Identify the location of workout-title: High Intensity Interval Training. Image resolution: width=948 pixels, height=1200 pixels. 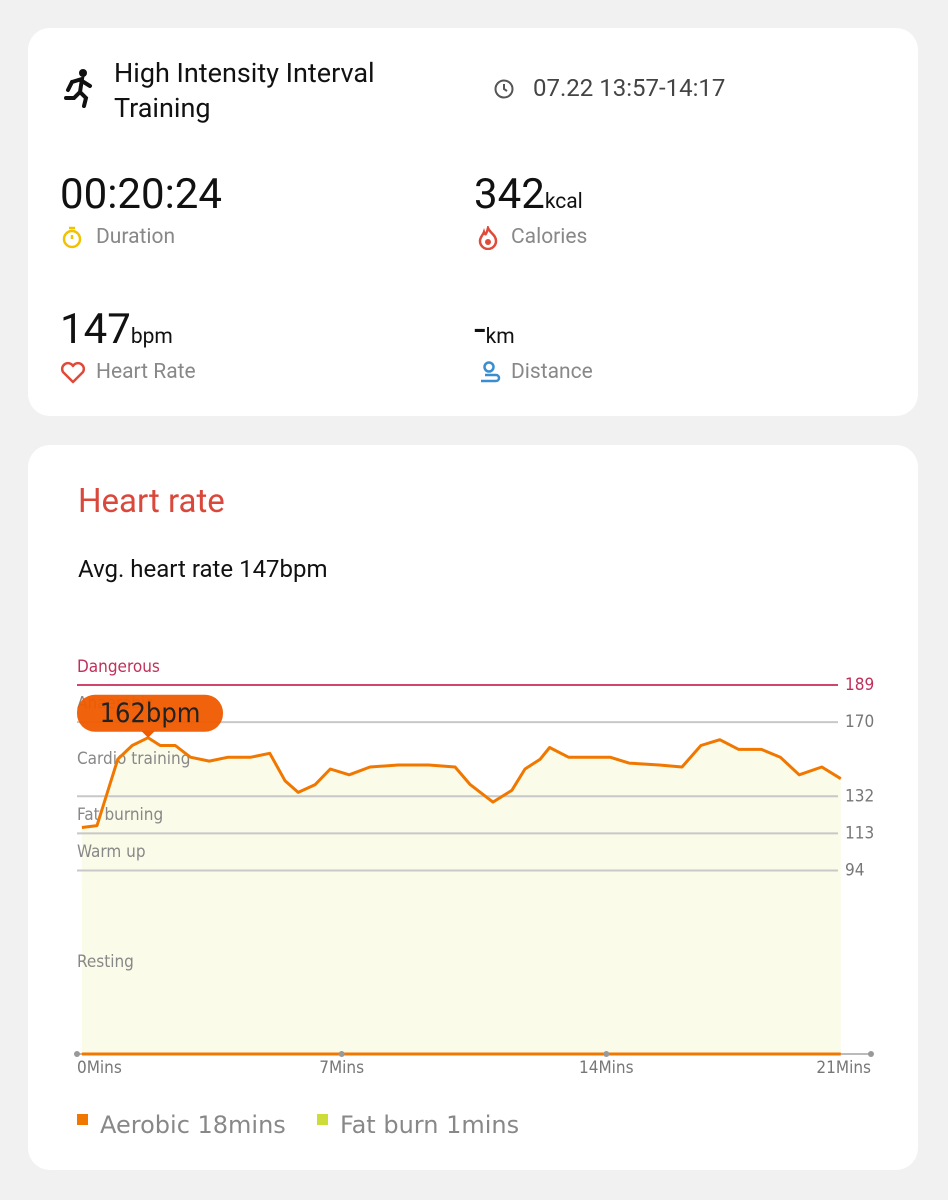
(244, 90).